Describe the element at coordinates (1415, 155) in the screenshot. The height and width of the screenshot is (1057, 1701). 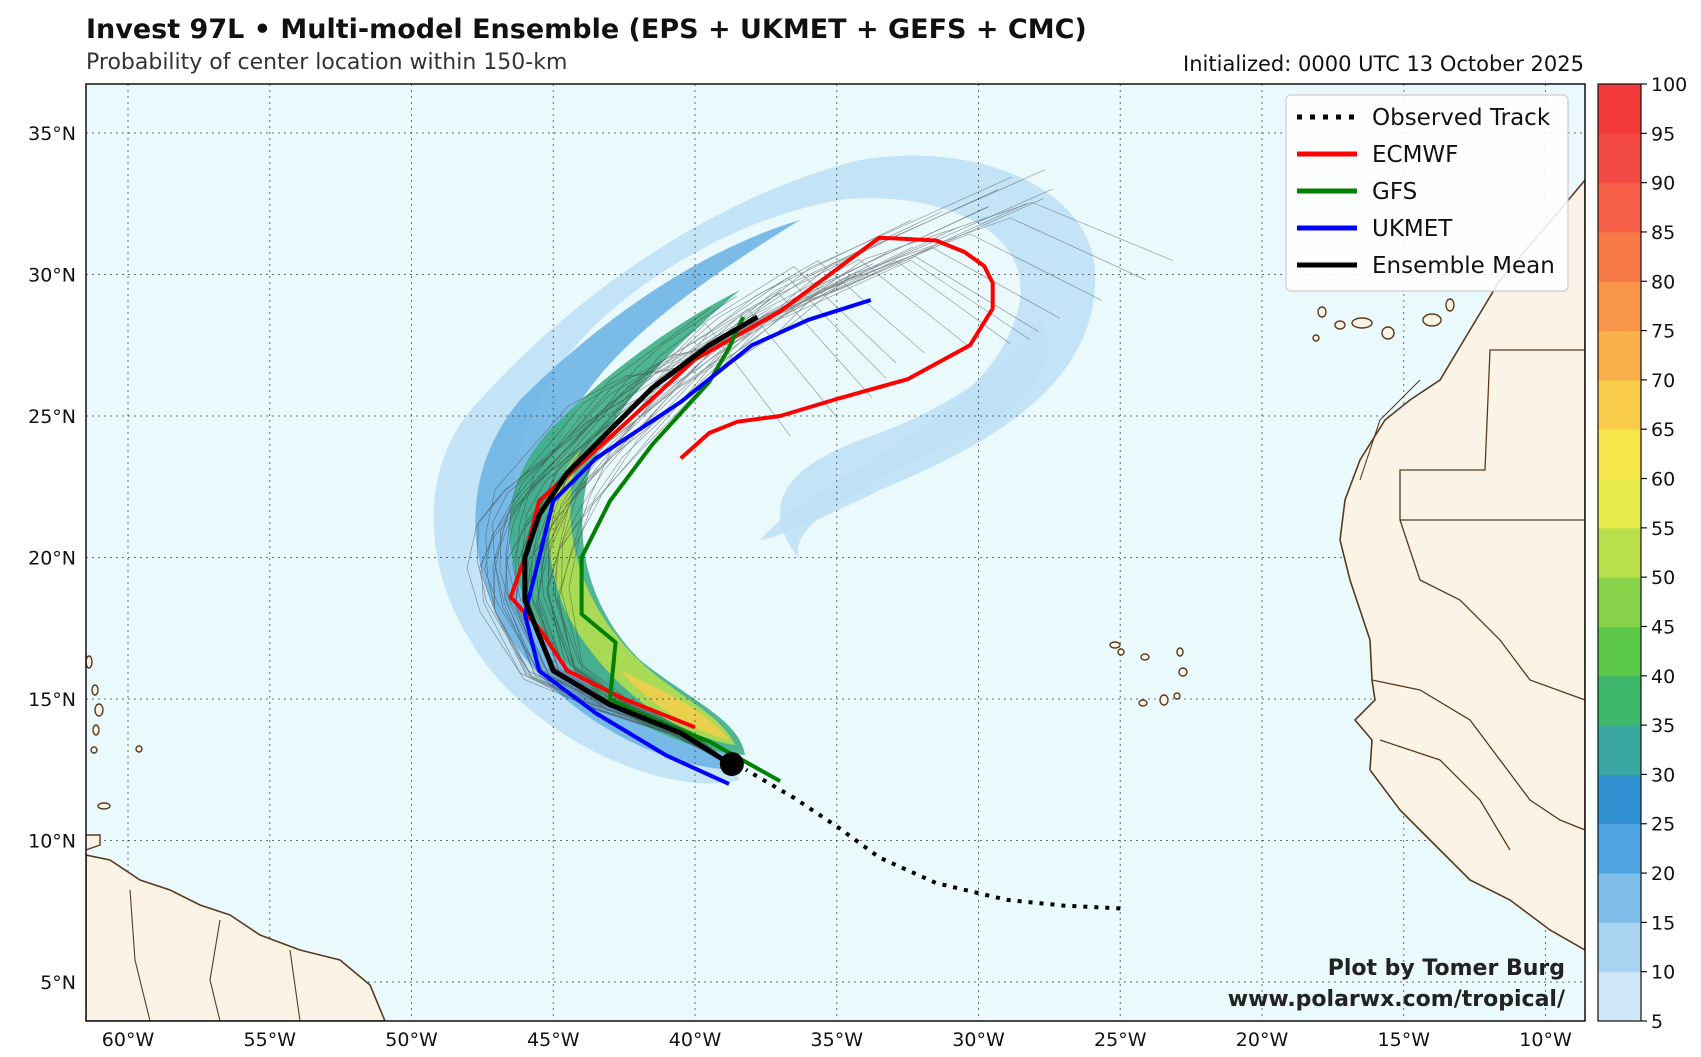
I see `legend-label: ECMWF` at that location.